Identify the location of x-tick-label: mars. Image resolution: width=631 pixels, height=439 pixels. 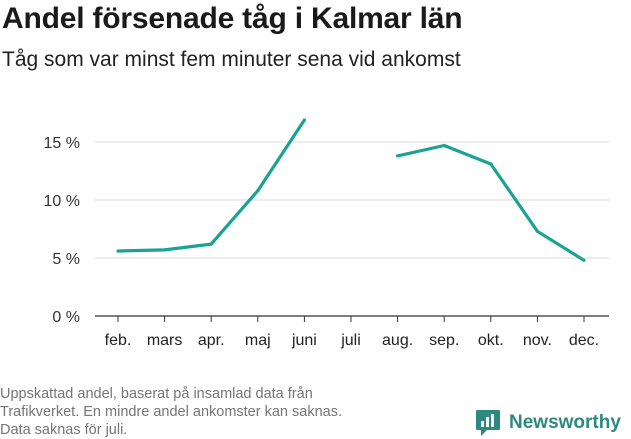
(165, 340).